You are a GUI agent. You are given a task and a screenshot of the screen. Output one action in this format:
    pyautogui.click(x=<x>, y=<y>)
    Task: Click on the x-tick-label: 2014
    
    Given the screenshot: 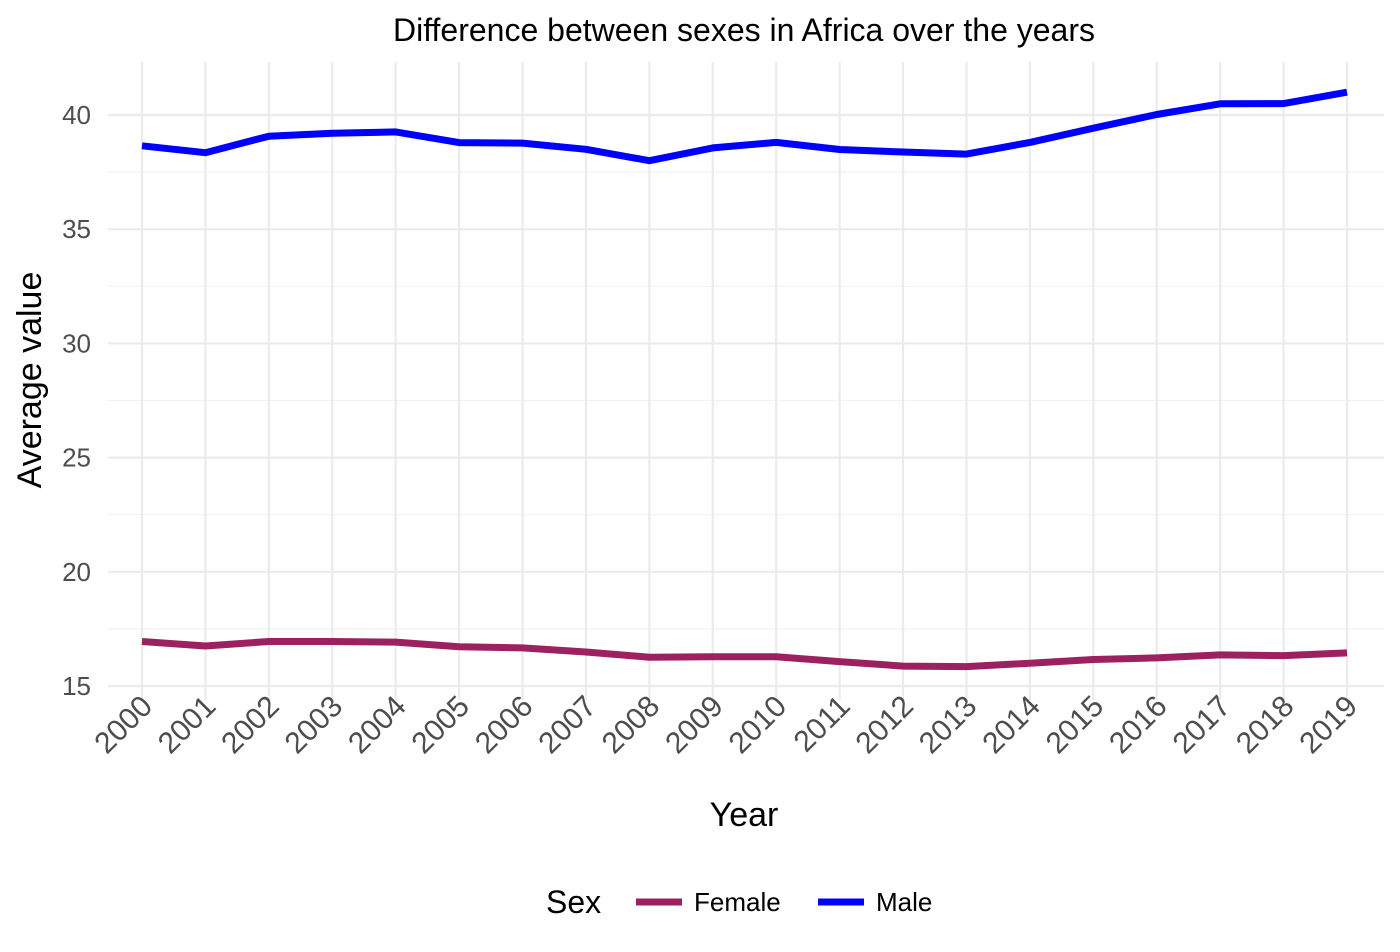 What is the action you would take?
    pyautogui.click(x=1011, y=725)
    